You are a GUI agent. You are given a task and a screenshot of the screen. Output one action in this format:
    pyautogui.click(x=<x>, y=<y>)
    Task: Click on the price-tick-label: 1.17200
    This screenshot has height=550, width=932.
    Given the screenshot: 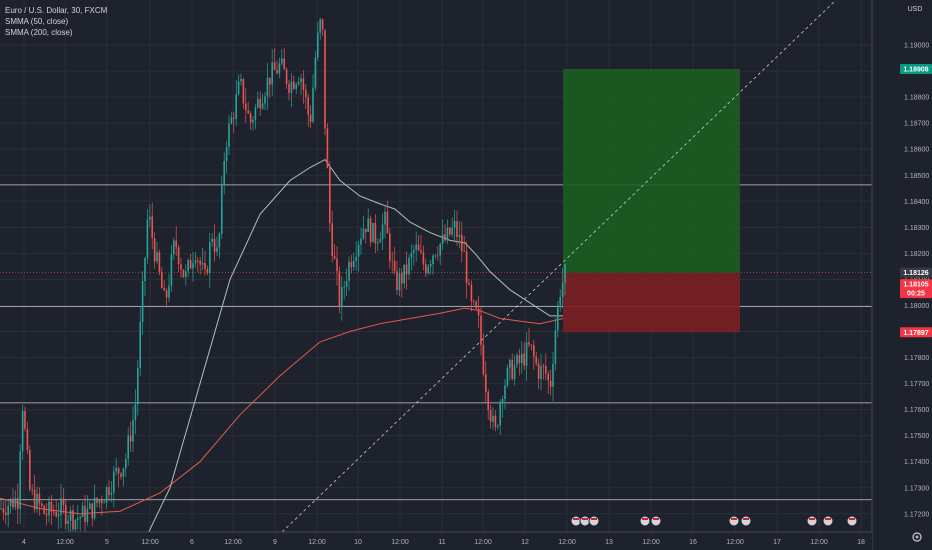 What is the action you would take?
    pyautogui.click(x=916, y=514)
    